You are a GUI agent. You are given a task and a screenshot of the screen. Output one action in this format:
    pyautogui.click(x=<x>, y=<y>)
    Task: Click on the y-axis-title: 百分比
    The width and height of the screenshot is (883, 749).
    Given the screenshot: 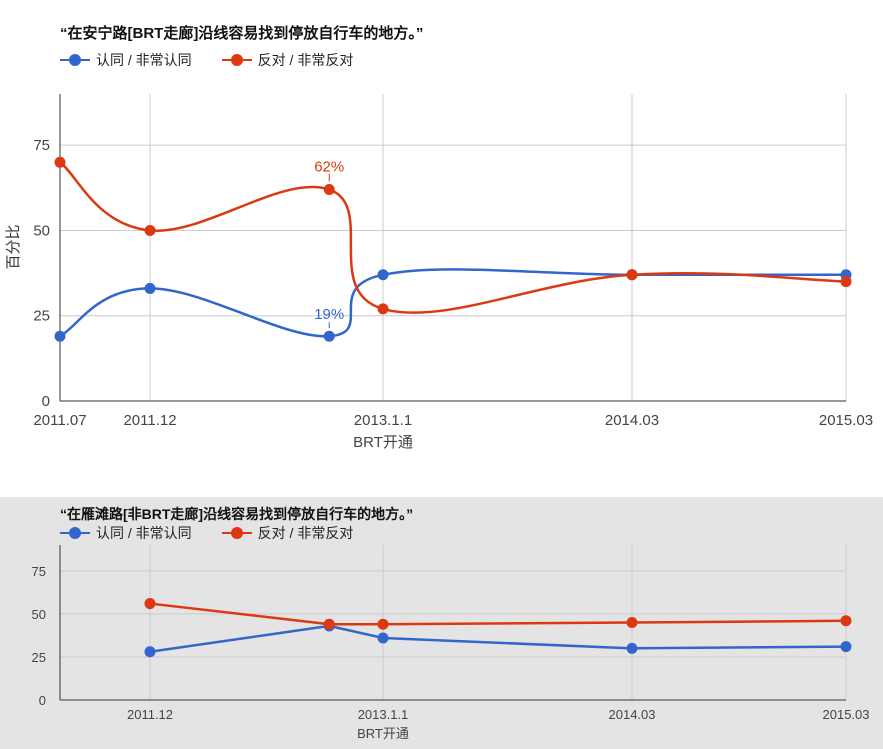 What is the action you would take?
    pyautogui.click(x=13, y=246)
    